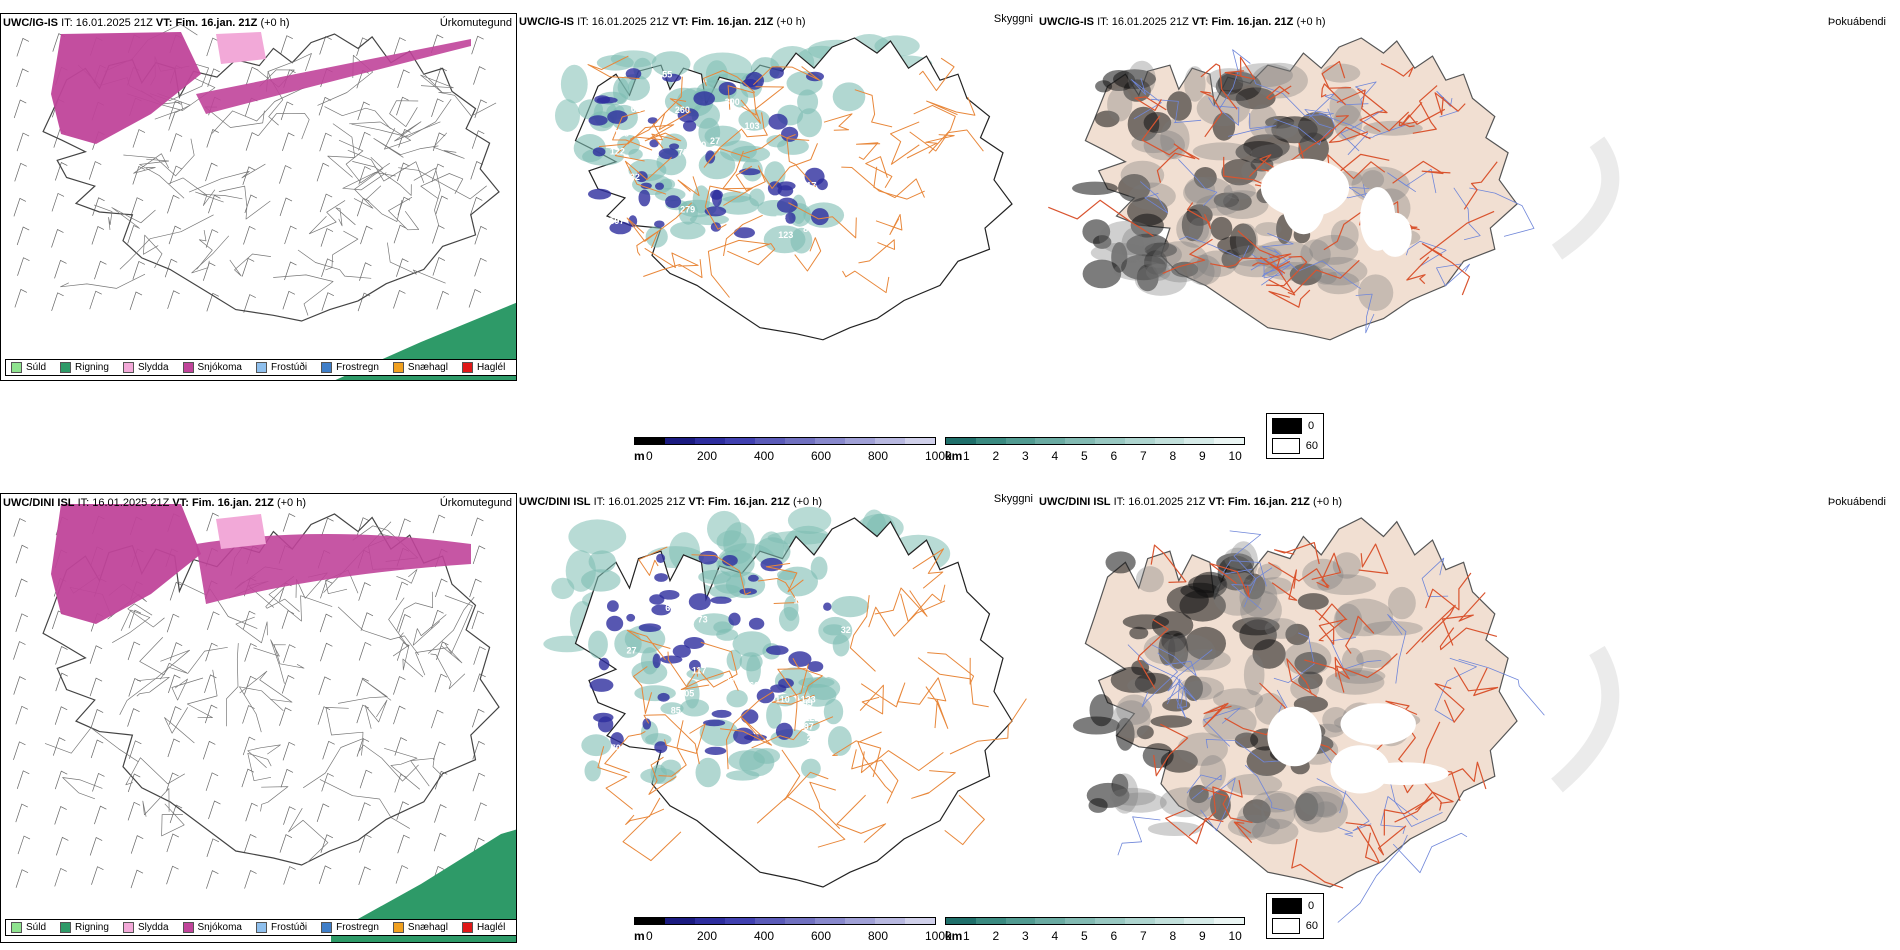 This screenshot has height=950, width=1900. What do you see at coordinates (281, 927) in the screenshot?
I see `legend-item: Frostúði` at bounding box center [281, 927].